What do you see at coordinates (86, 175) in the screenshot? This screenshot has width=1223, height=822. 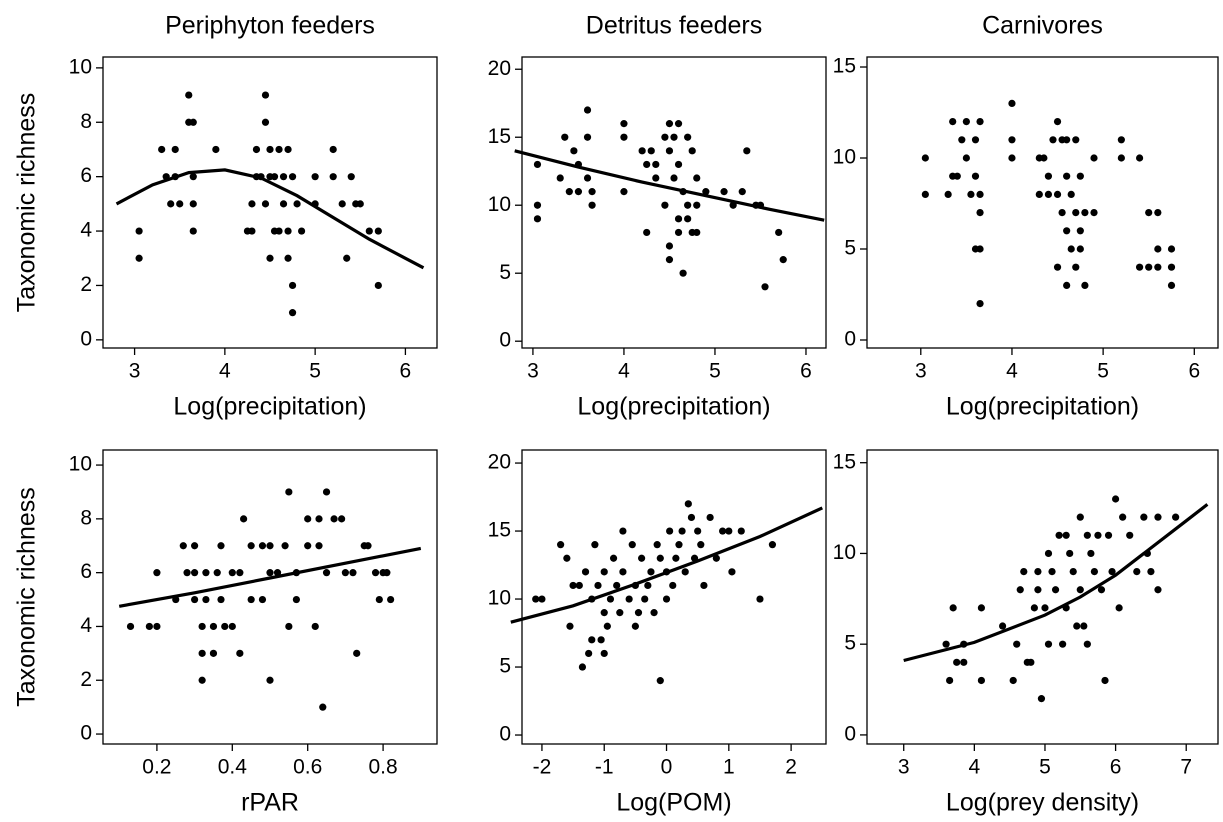 I see `y-tick-label: 6` at bounding box center [86, 175].